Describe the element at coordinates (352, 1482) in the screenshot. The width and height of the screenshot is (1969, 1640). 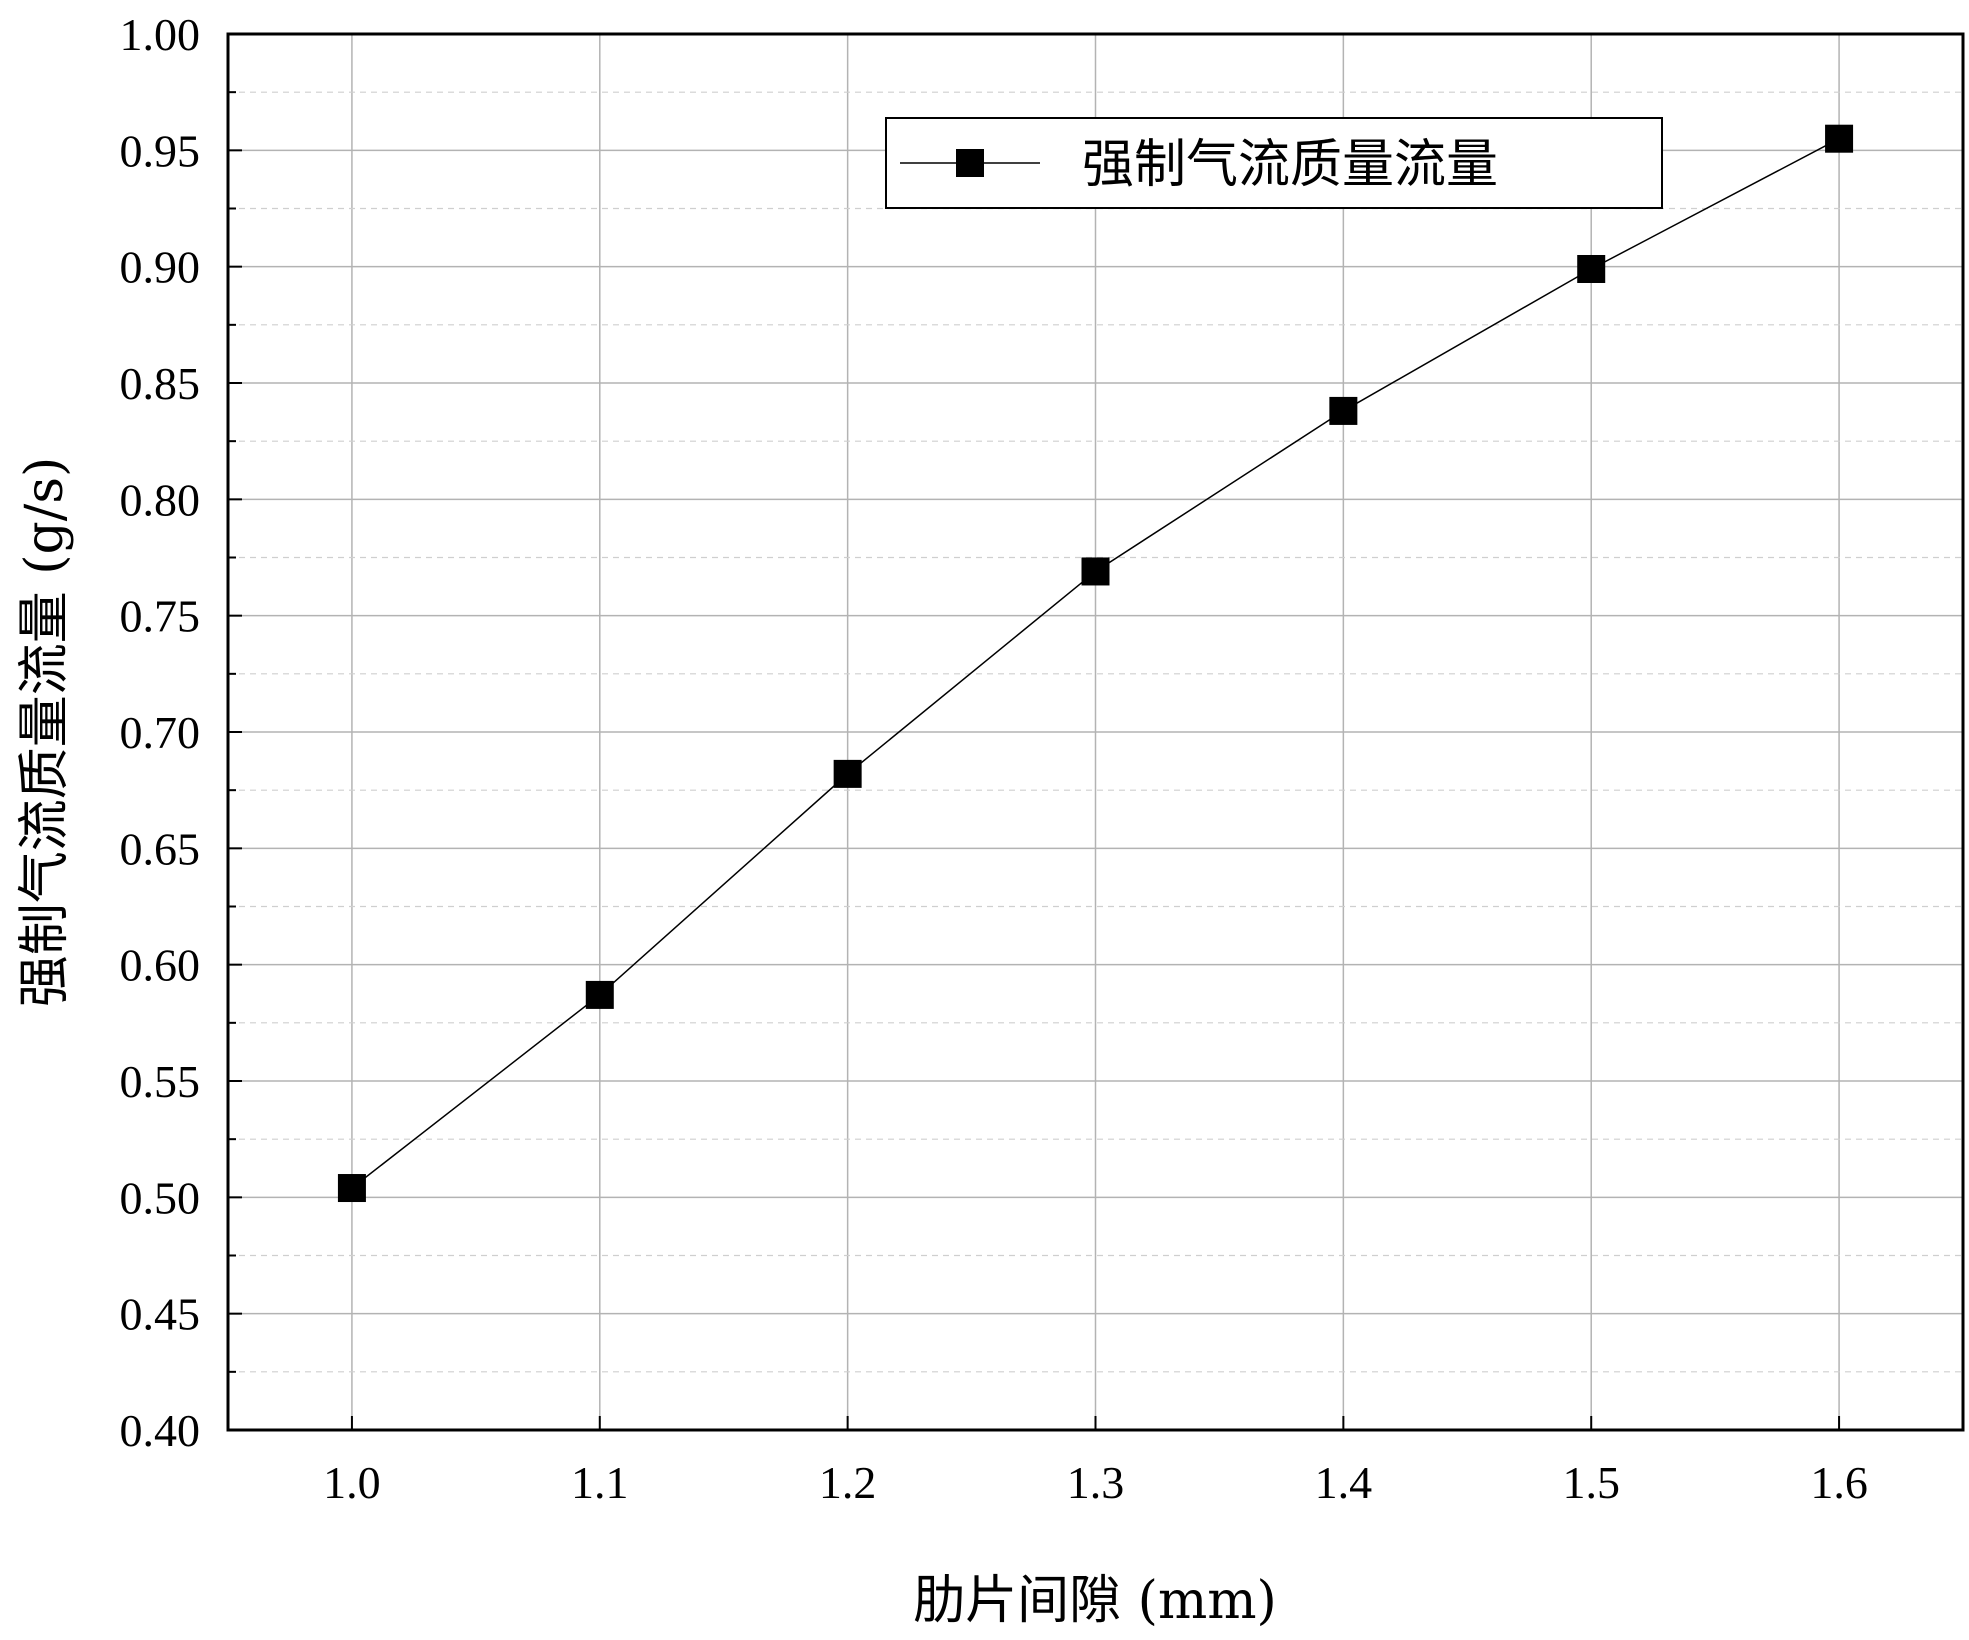
I see `x-tick-label: 1.0` at that location.